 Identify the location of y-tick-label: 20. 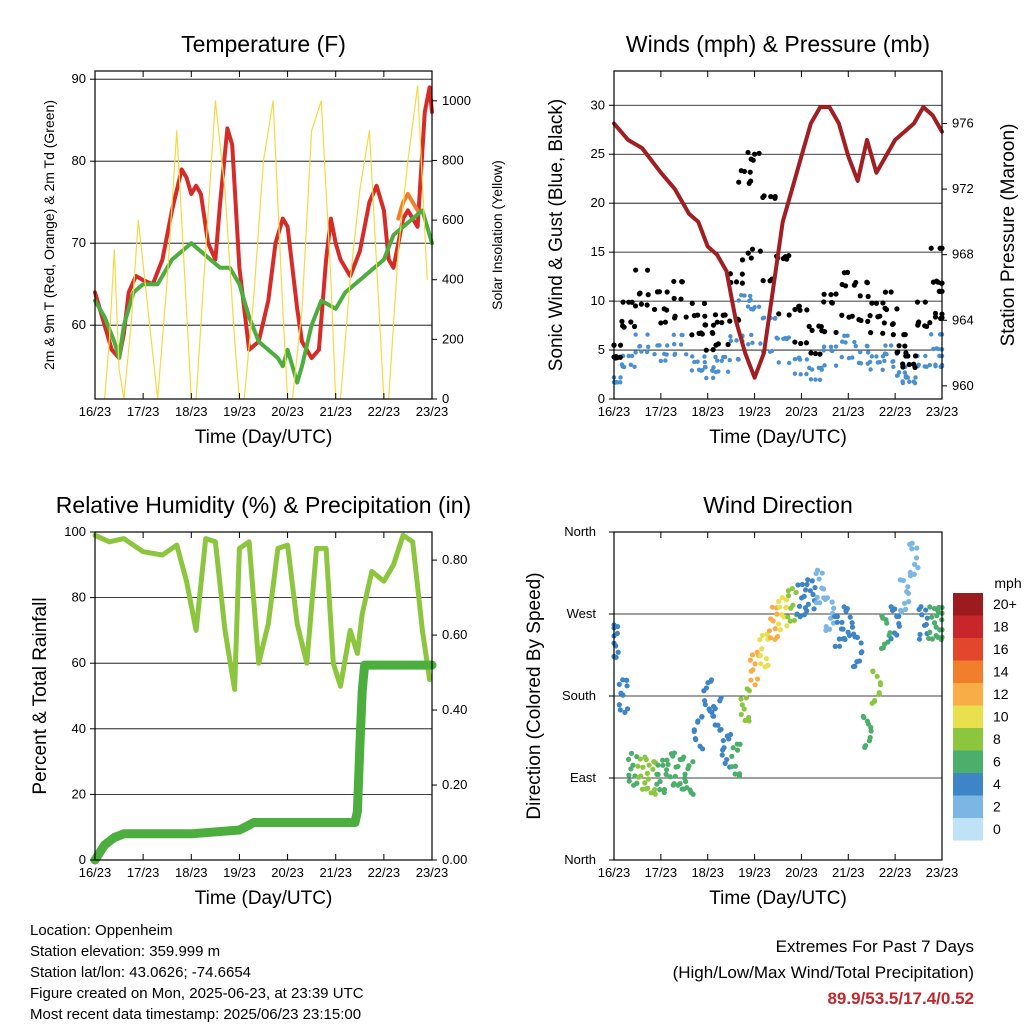
(598, 202).